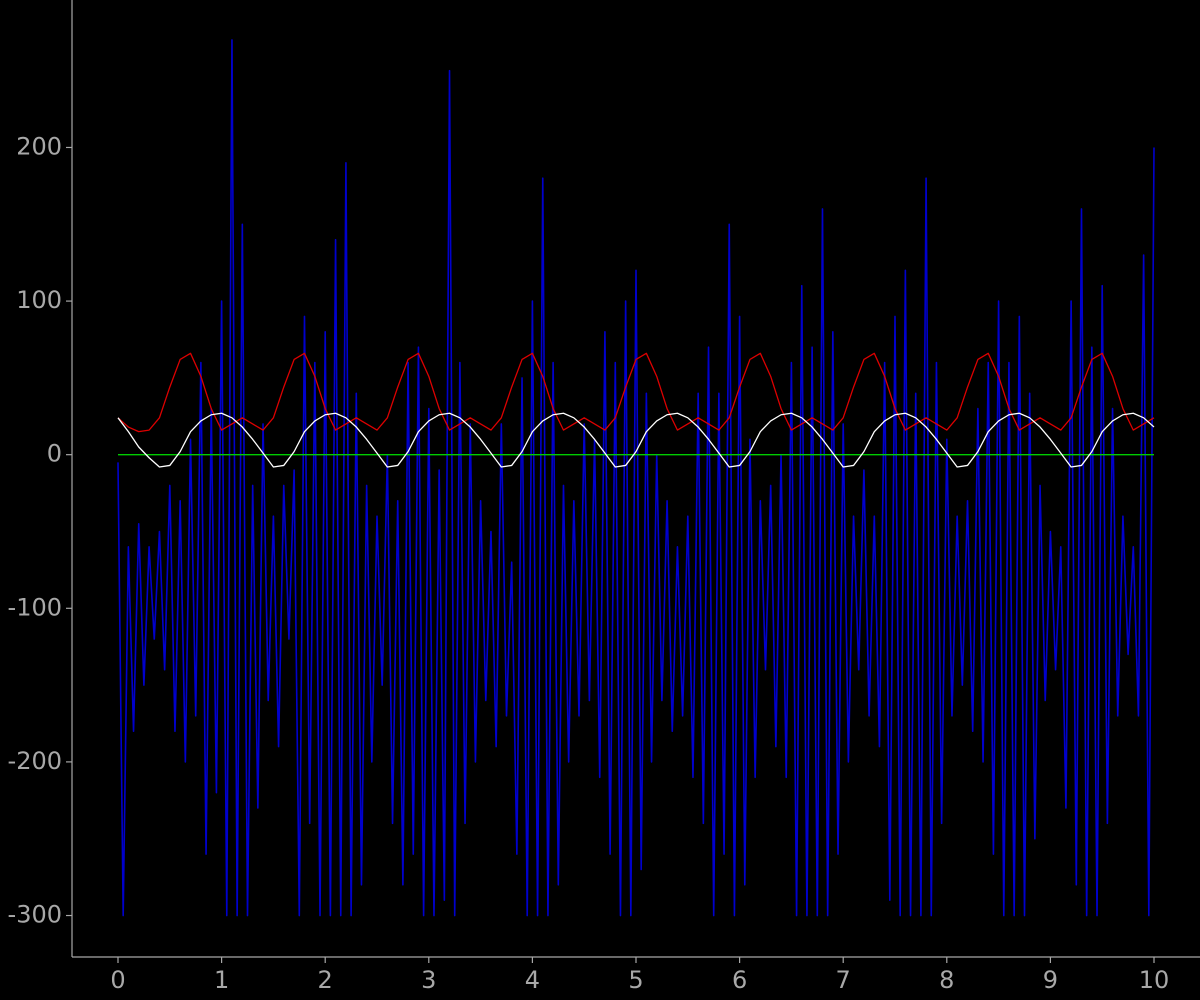 The width and height of the screenshot is (1200, 1000). What do you see at coordinates (635, 980) in the screenshot?
I see `x-tick-label: 5` at bounding box center [635, 980].